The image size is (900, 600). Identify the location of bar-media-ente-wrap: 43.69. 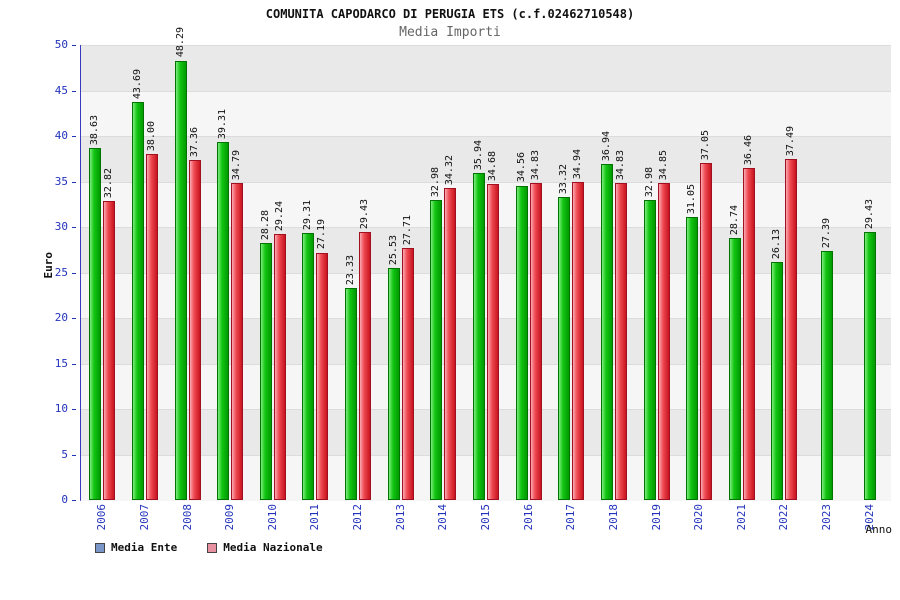
(137, 284).